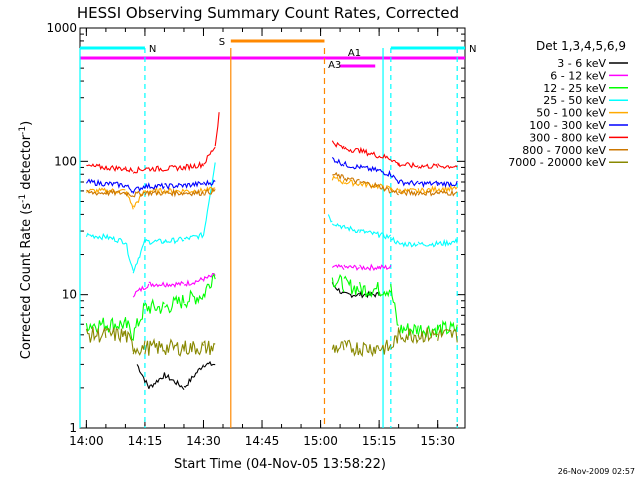 This screenshot has height=480, width=640. Describe the element at coordinates (578, 75) in the screenshot. I see `legend-entry-label: 6 - 12 keV` at that location.